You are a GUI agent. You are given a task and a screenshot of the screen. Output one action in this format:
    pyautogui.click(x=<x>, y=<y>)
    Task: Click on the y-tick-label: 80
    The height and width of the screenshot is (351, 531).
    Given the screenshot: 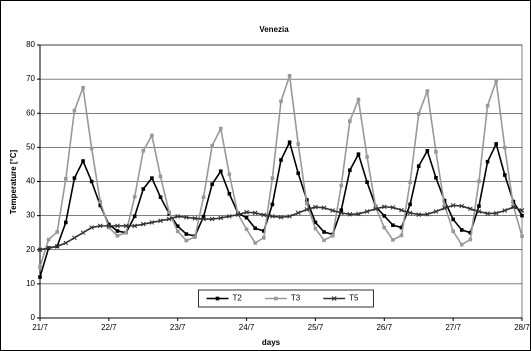 What is the action you would take?
    pyautogui.click(x=30, y=44)
    